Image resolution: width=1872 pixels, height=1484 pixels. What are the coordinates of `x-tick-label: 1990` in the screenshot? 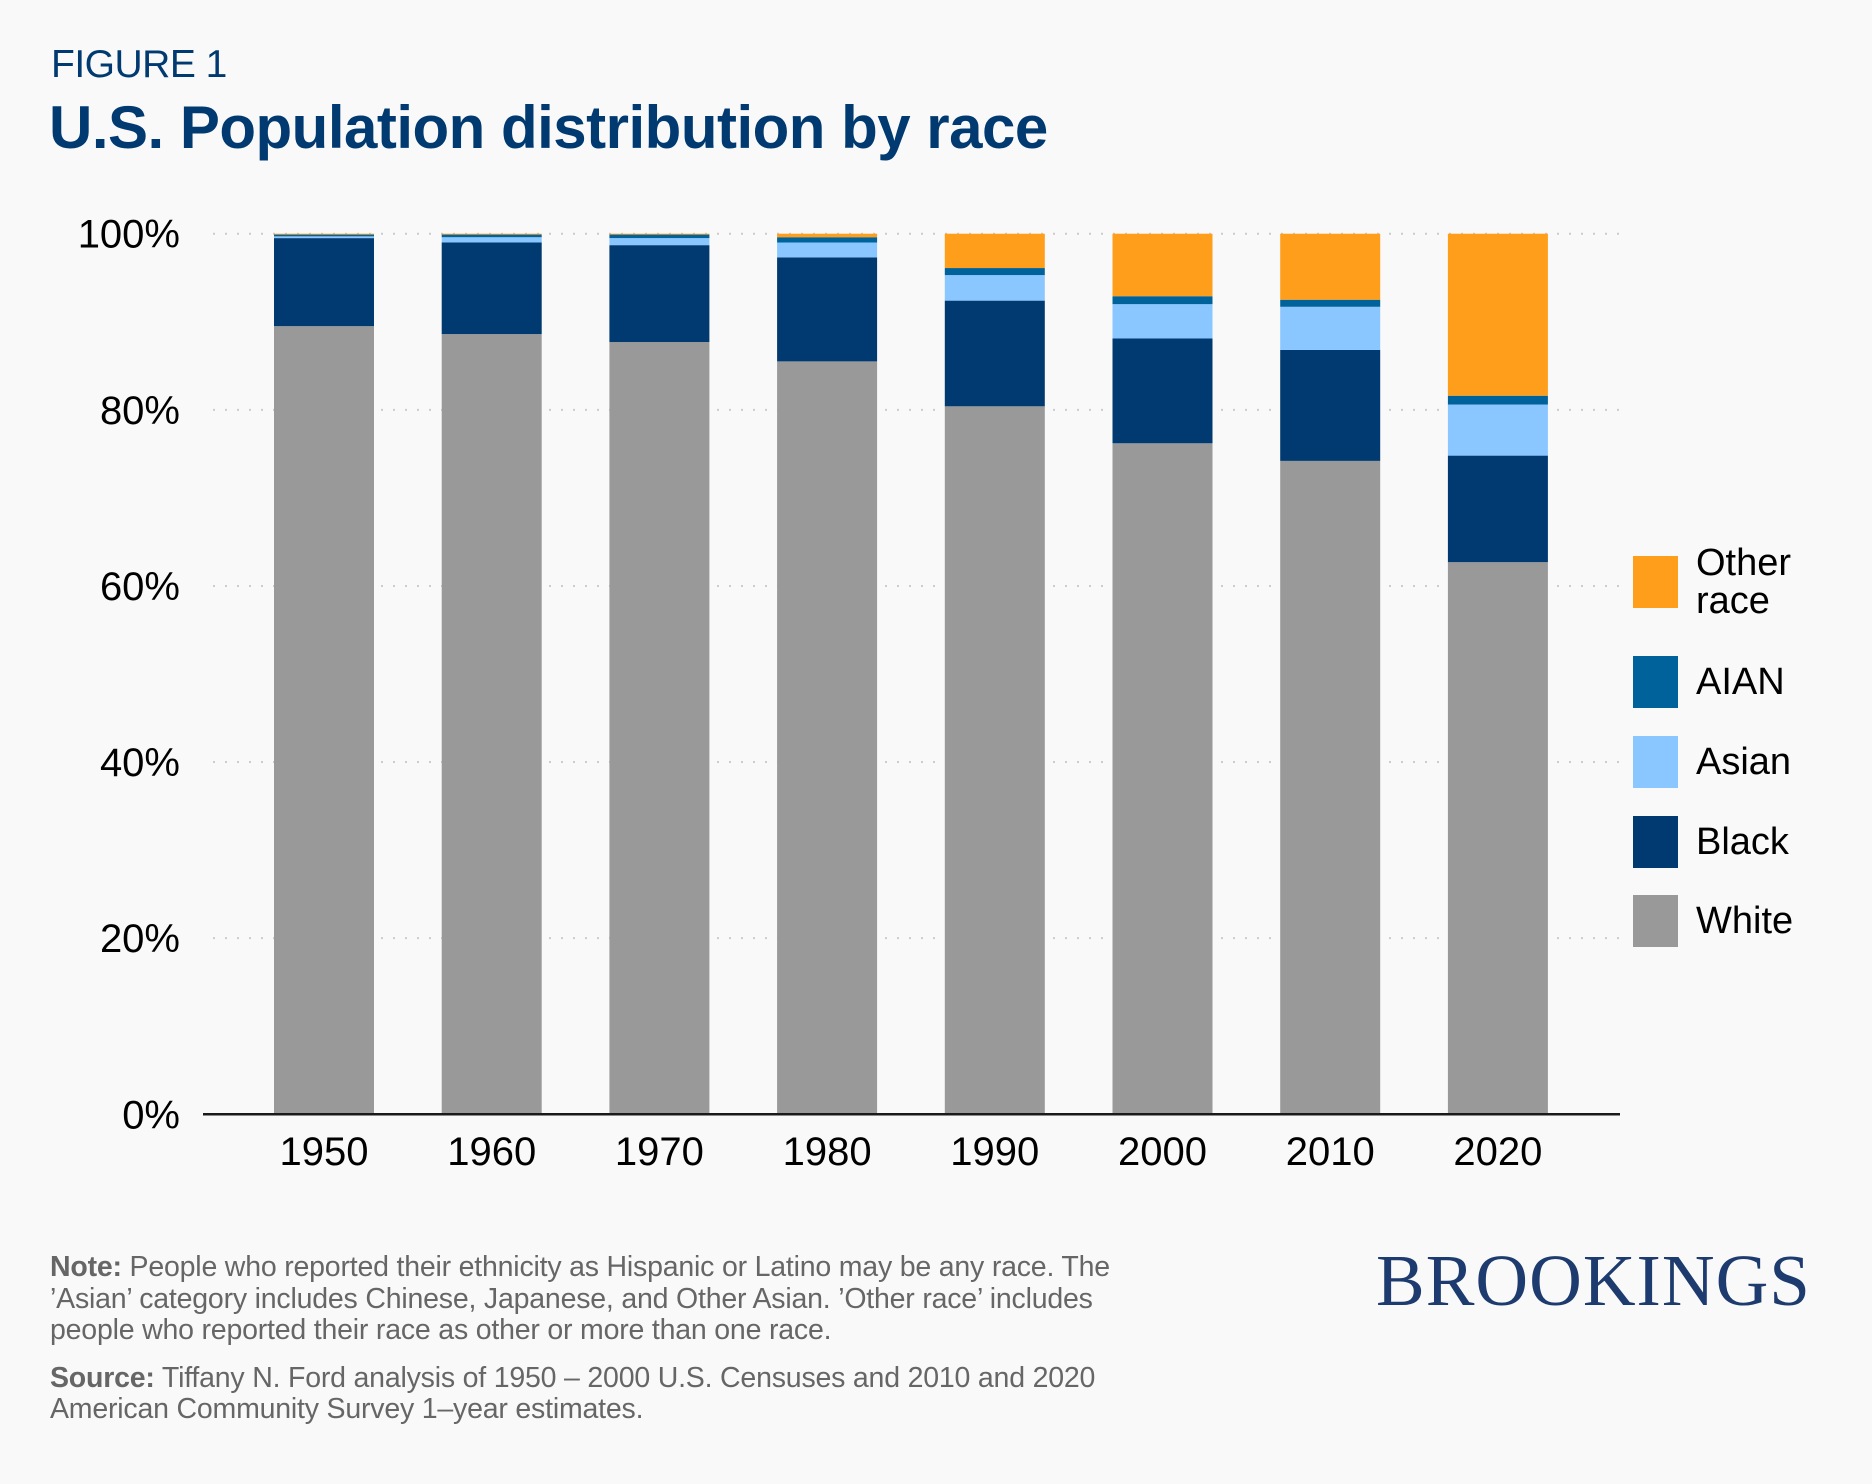 It's located at (994, 1152).